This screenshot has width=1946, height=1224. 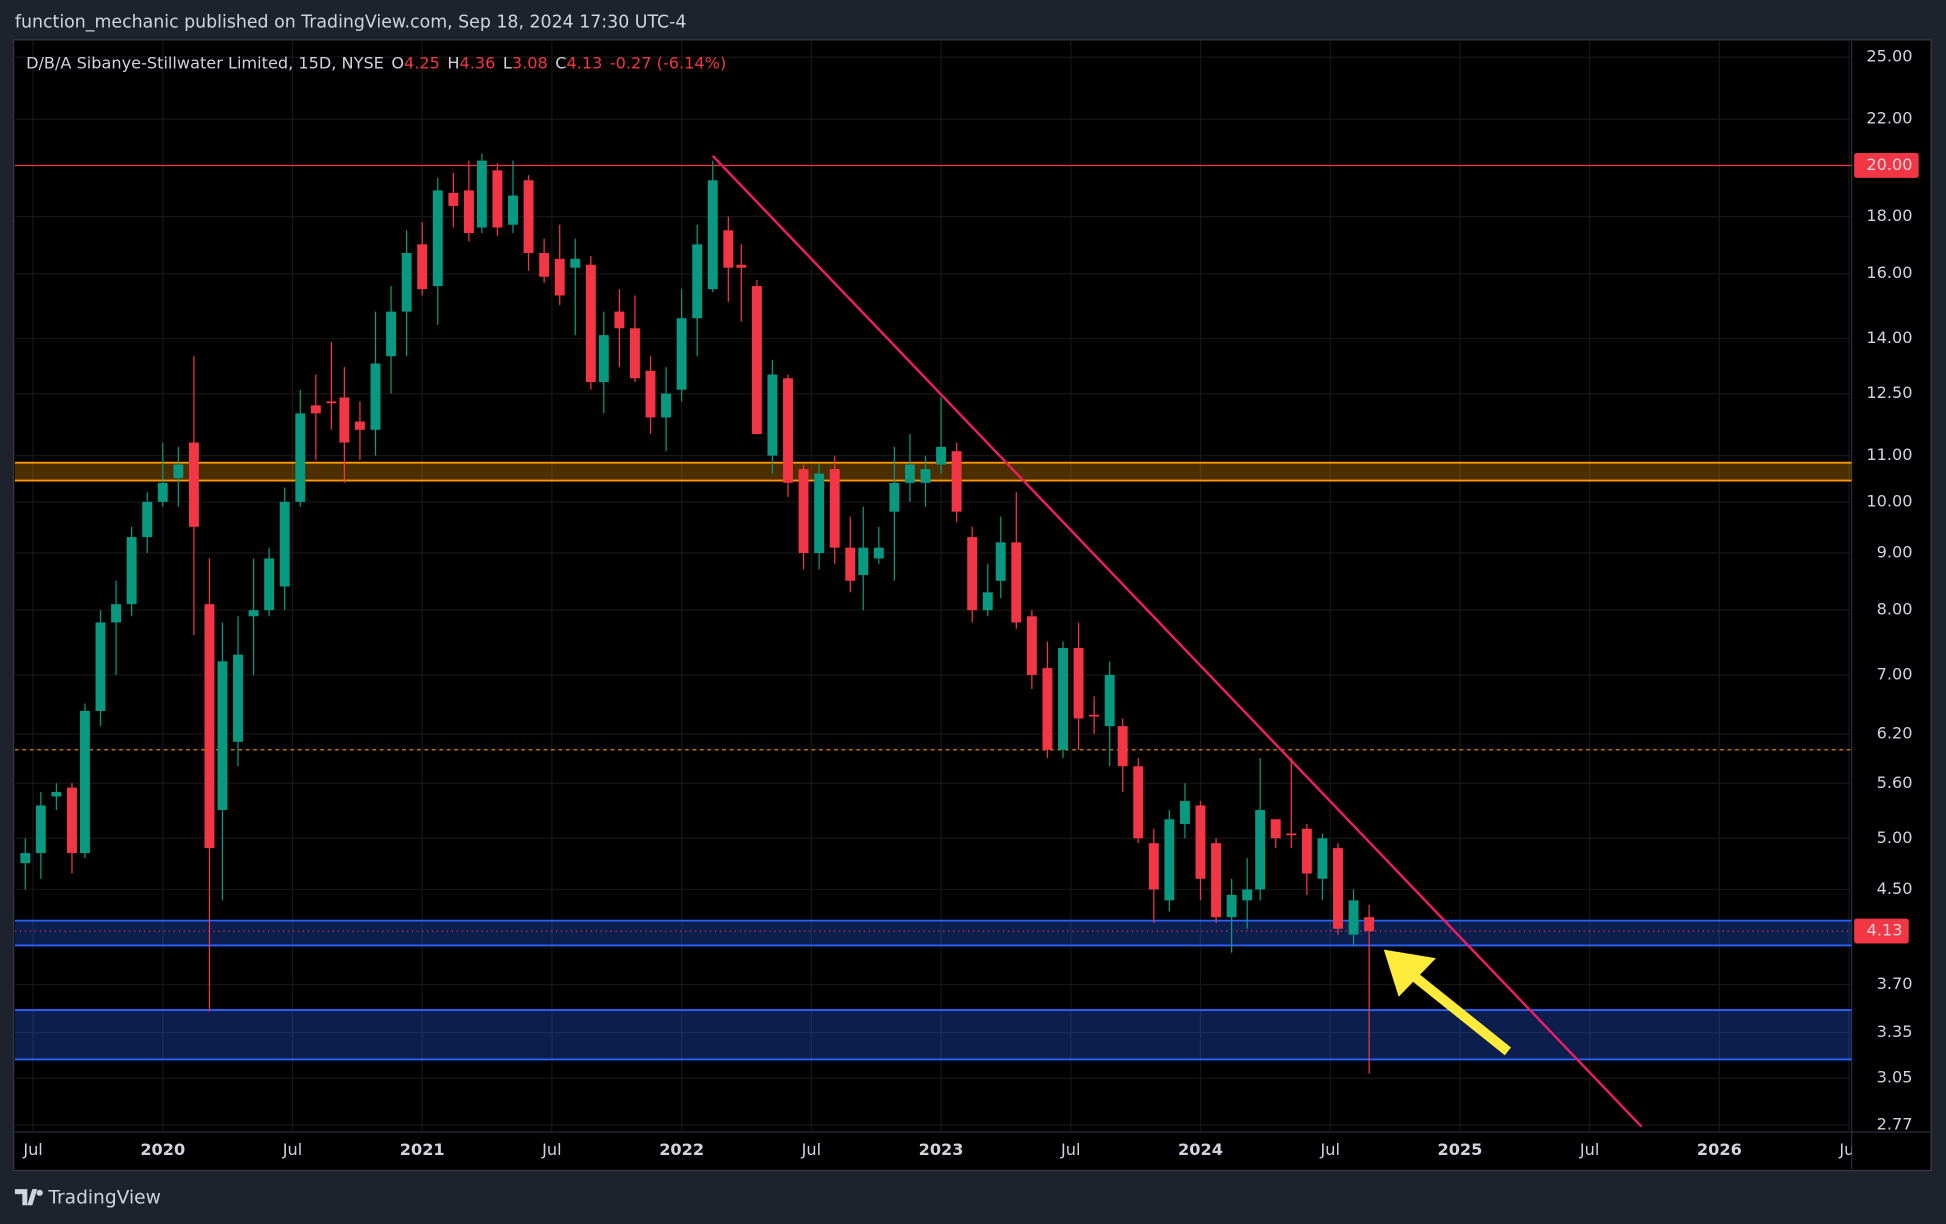 I want to click on y-tick-label: 22.00, so click(x=1889, y=118).